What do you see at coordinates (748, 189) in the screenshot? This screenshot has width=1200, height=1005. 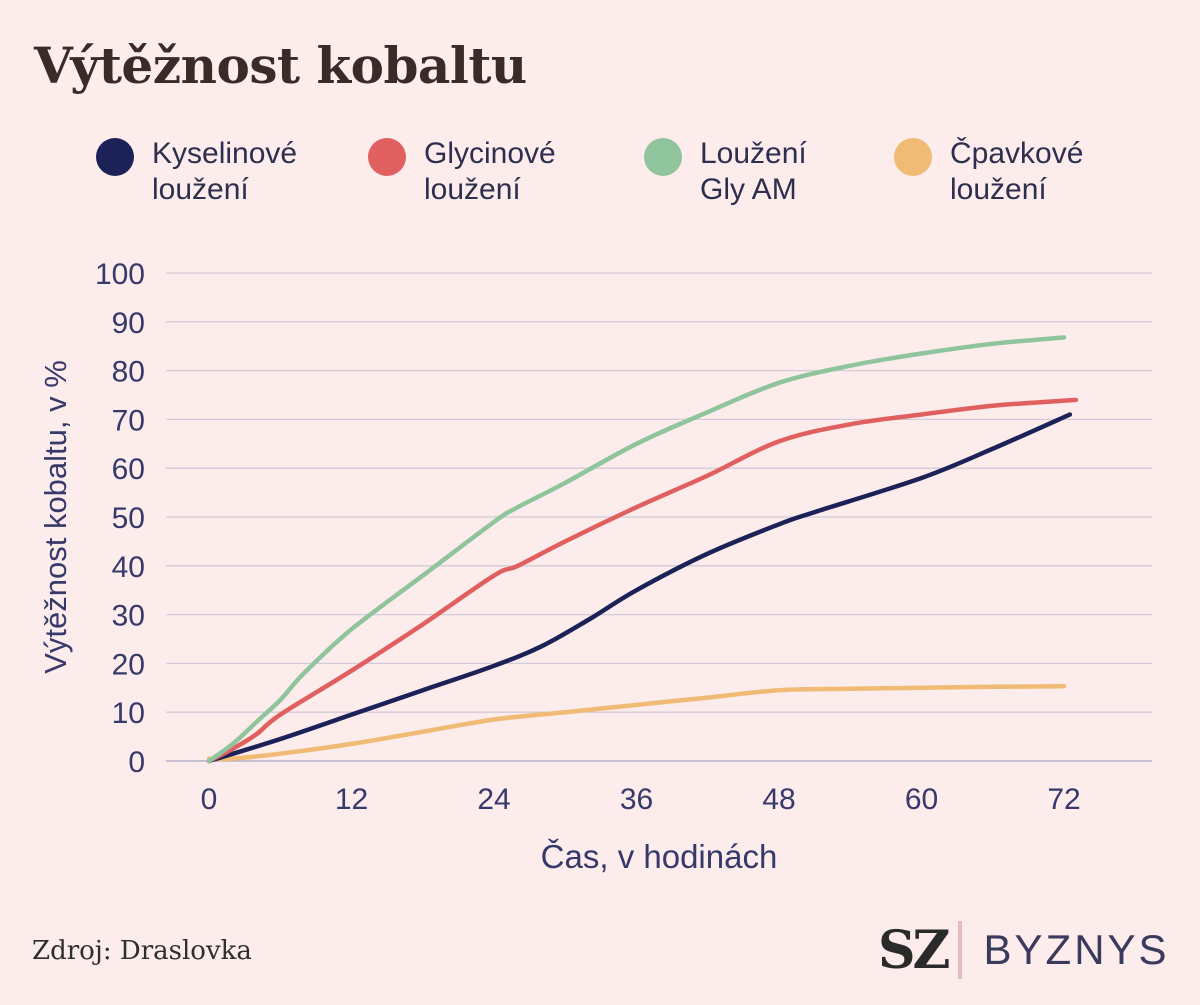 I see `legend-label-line: Gly AM` at bounding box center [748, 189].